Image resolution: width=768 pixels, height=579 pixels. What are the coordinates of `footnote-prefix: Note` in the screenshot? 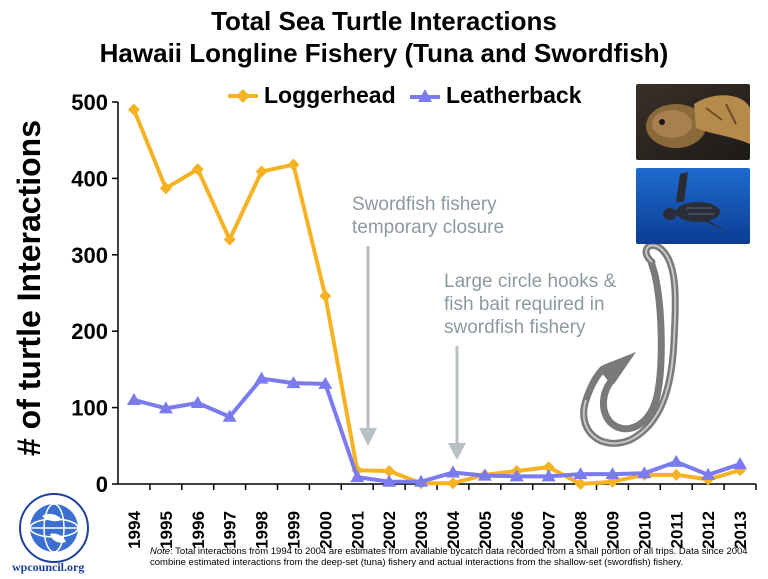 It's located at (160, 551).